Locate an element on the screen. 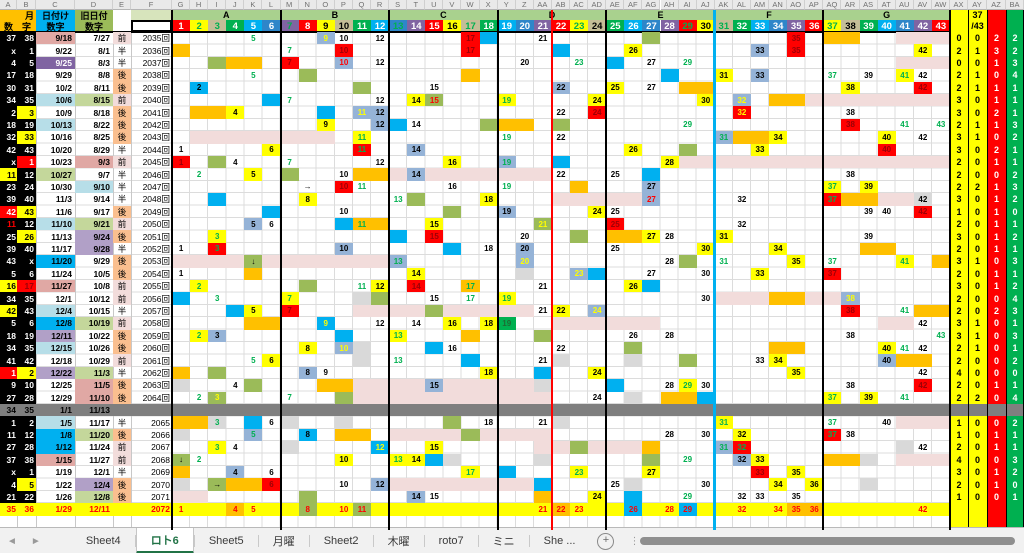 The height and width of the screenshot is (553, 1024). grid-cell: 34 is located at coordinates (778, 249).